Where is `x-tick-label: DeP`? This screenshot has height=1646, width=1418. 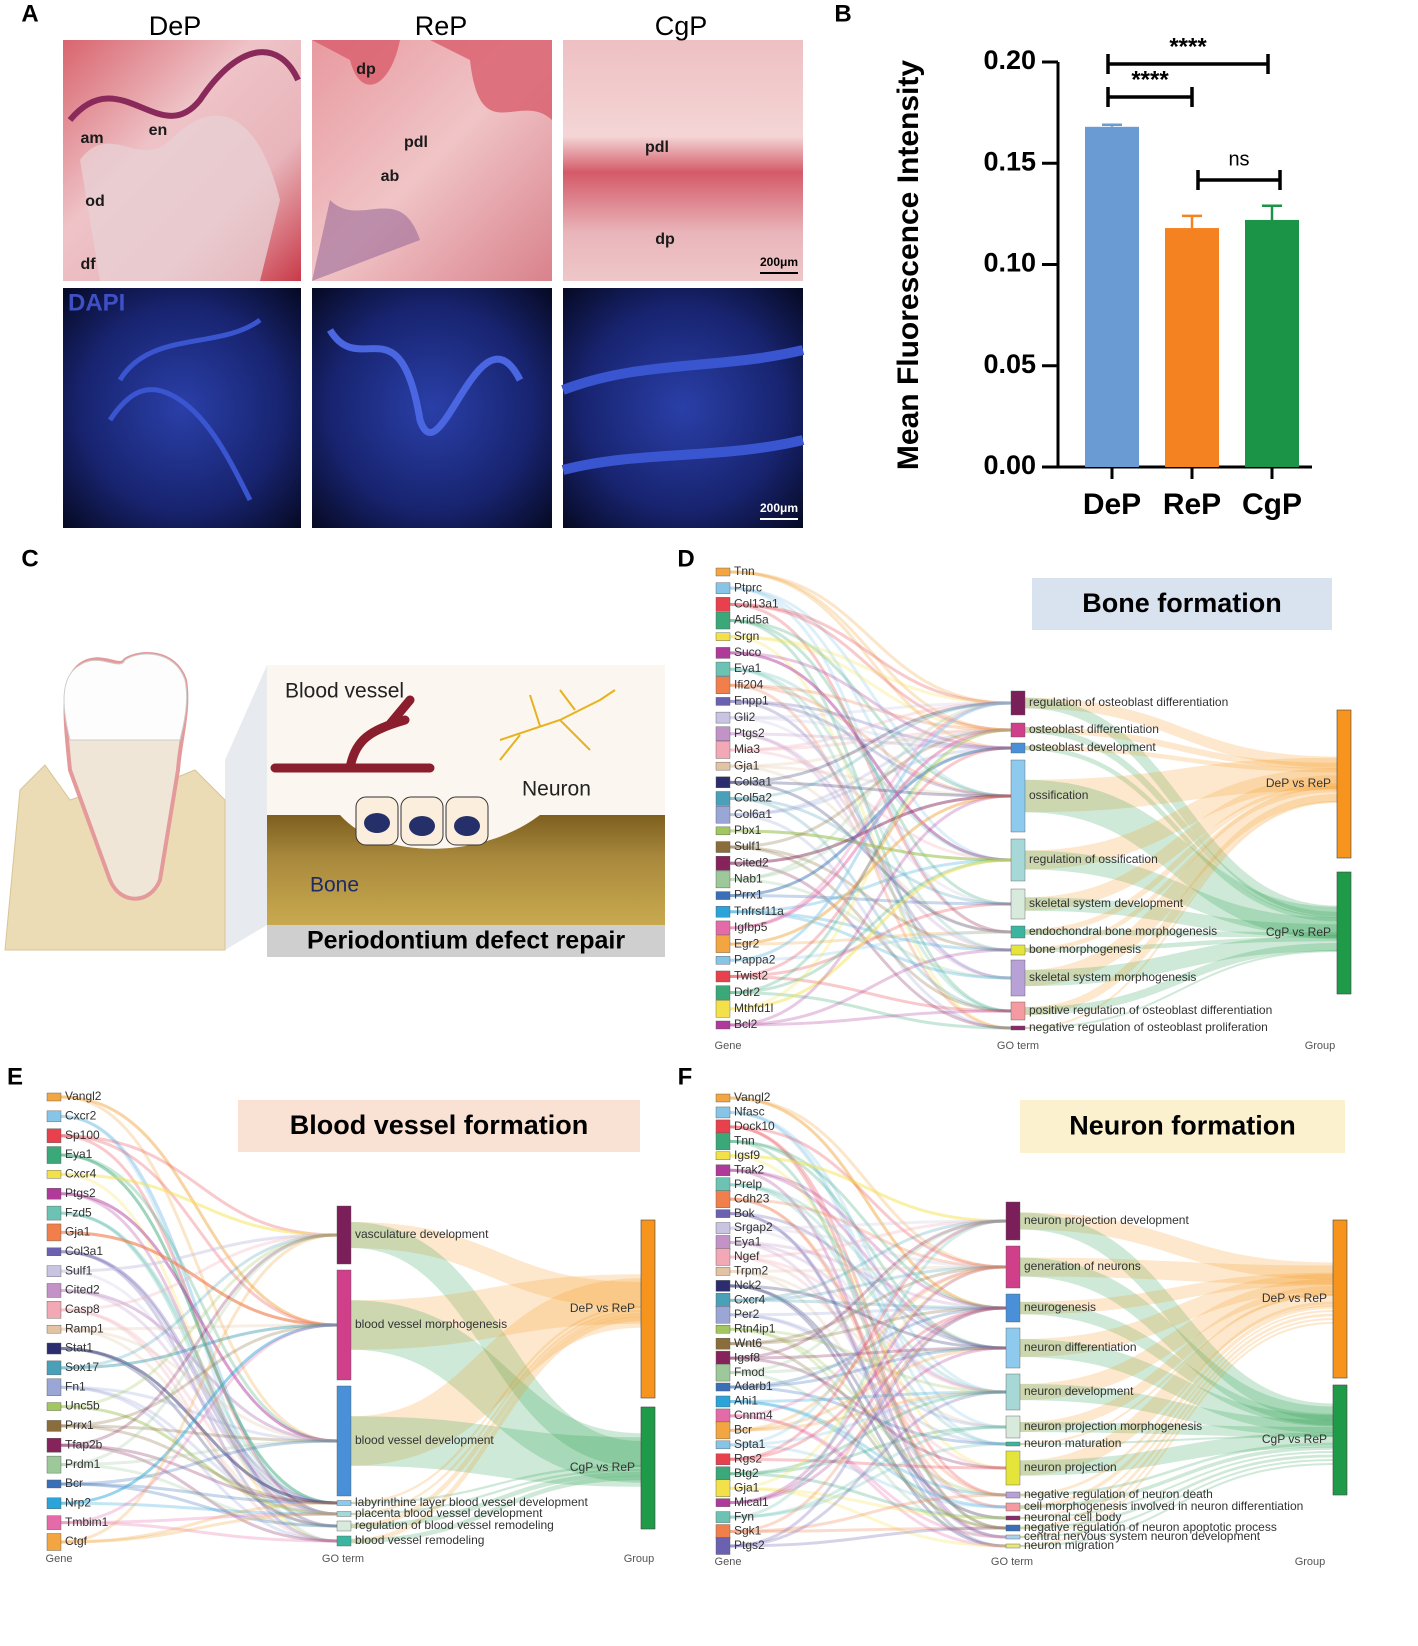 x-tick-label: DeP is located at coordinates (1112, 504).